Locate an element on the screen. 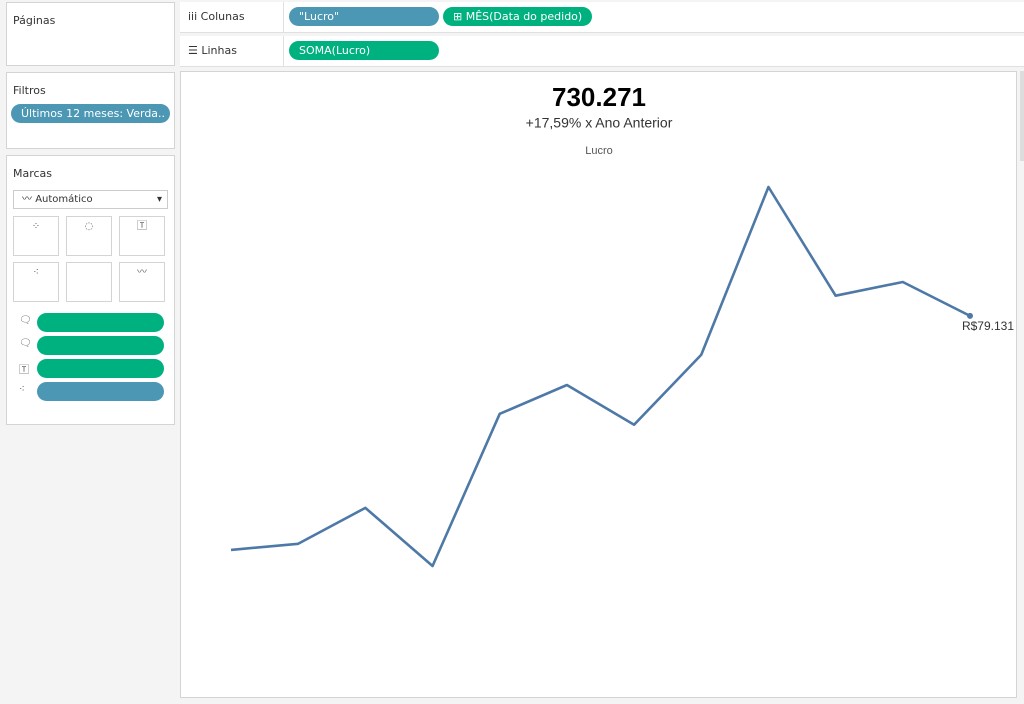  column-header: Lucro is located at coordinates (599, 151).